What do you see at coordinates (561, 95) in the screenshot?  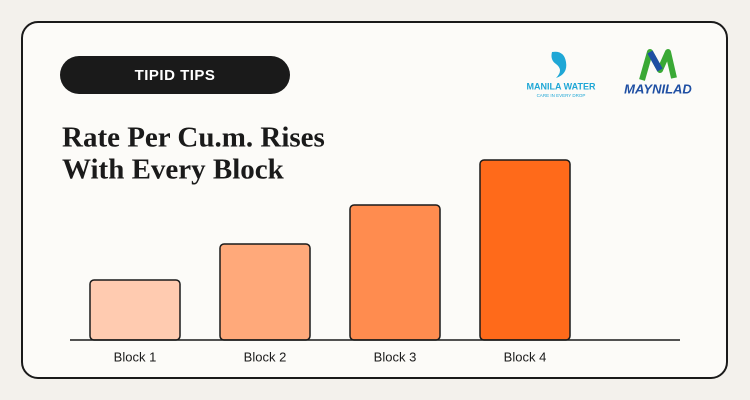 I see `logo-tagline: CARE IN EVERY DROP` at bounding box center [561, 95].